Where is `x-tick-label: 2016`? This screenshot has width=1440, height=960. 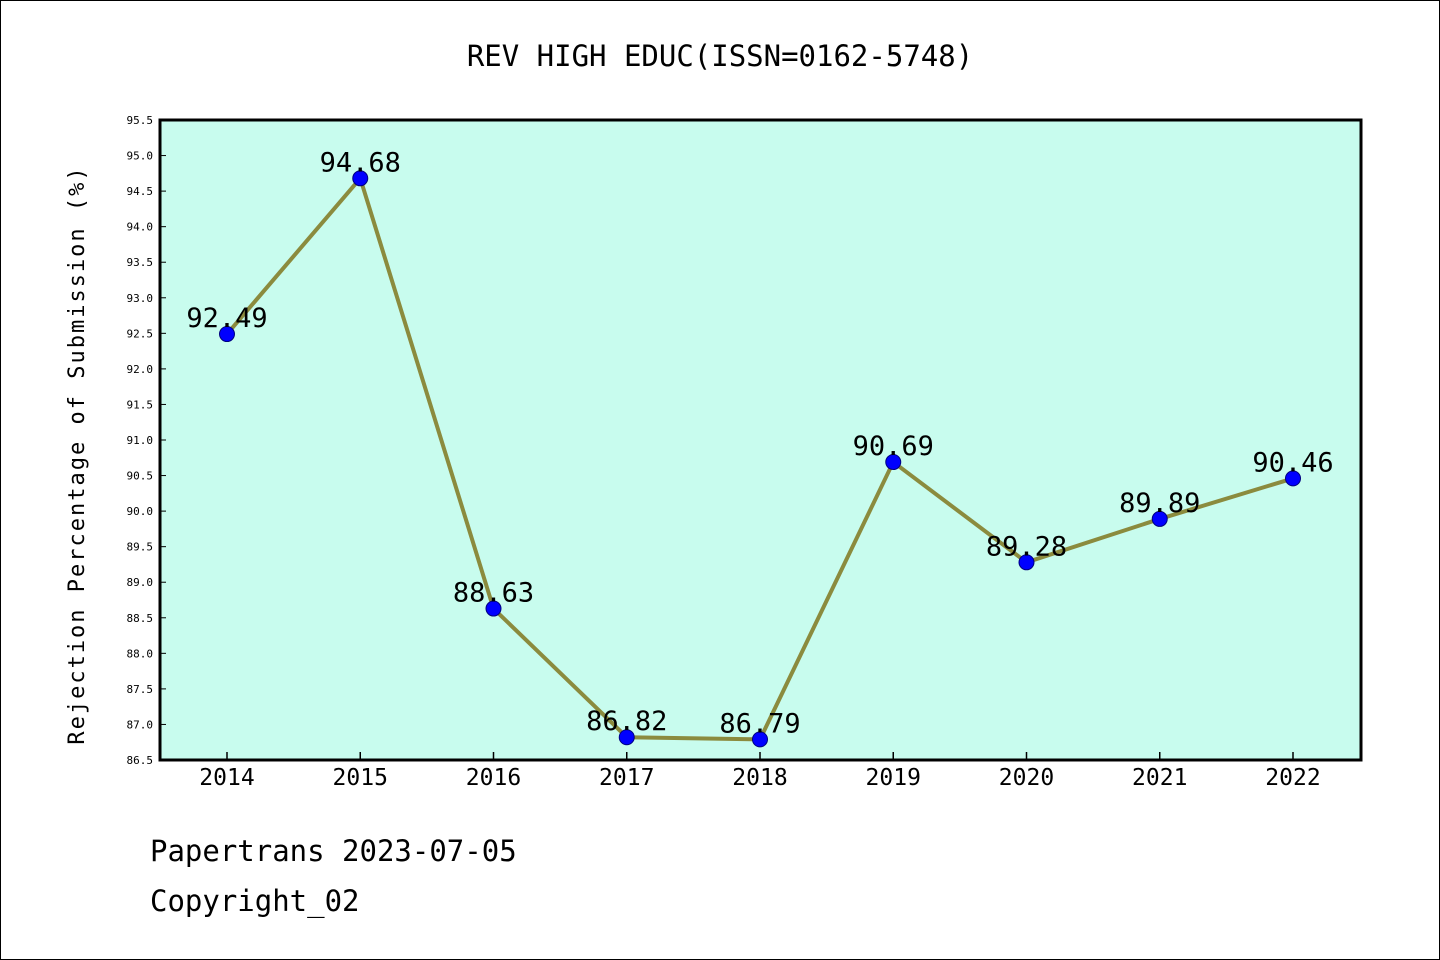 x-tick-label: 2016 is located at coordinates (493, 778).